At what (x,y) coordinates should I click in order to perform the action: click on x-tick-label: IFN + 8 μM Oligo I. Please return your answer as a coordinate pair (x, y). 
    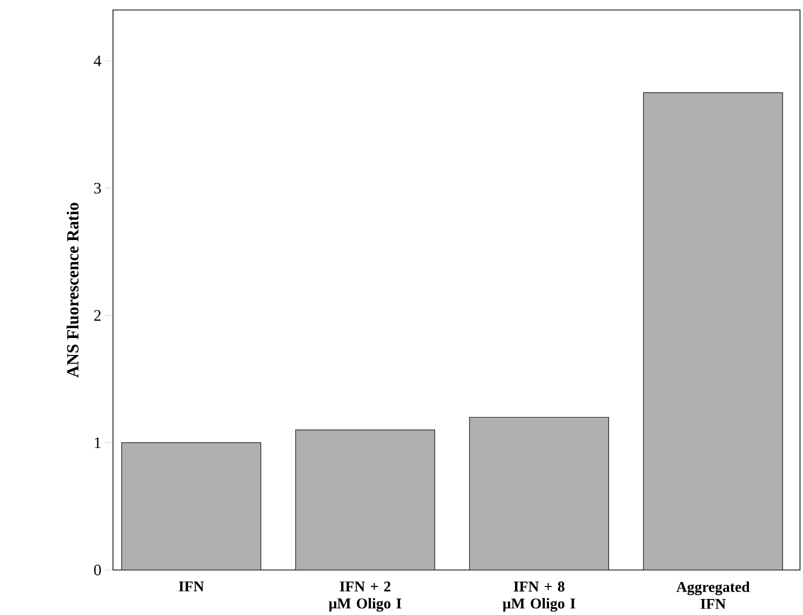
    Looking at the image, I should click on (539, 597).